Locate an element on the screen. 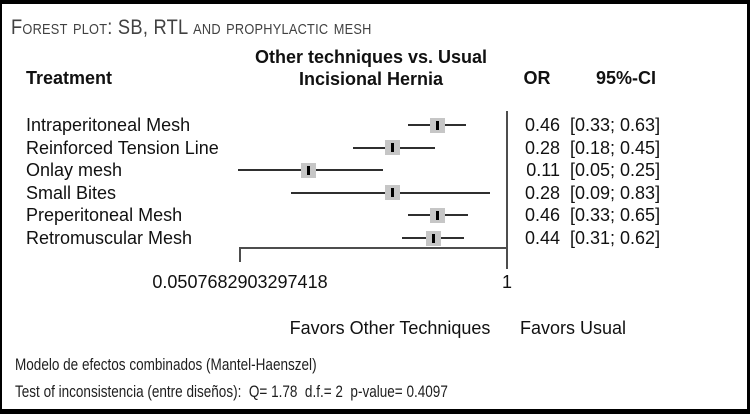 Image resolution: width=750 pixels, height=414 pixels. favors-right-label: Favors Usual is located at coordinates (573, 328).